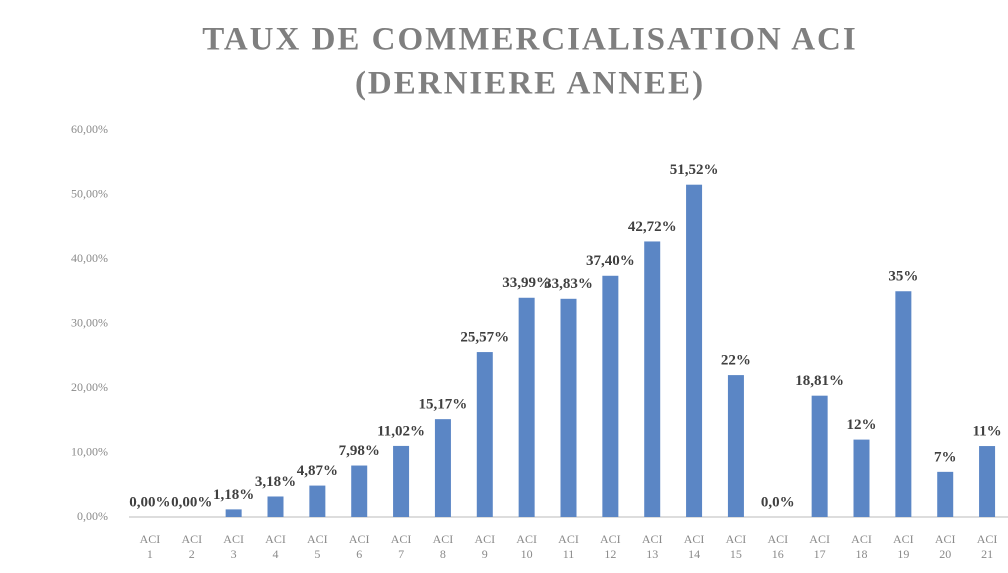 The image size is (1008, 573). I want to click on x-tick-label: ACI 4, so click(275, 546).